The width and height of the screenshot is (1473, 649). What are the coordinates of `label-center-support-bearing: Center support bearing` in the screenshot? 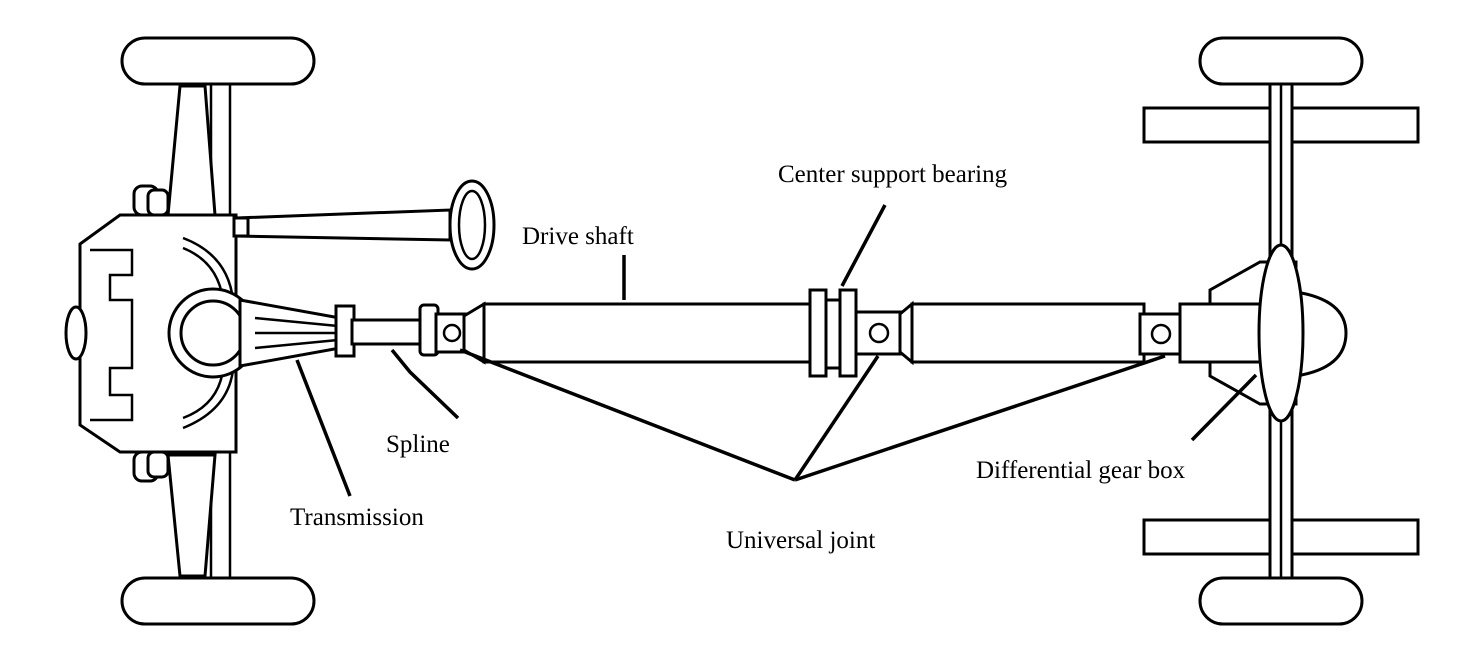 It's located at (893, 174).